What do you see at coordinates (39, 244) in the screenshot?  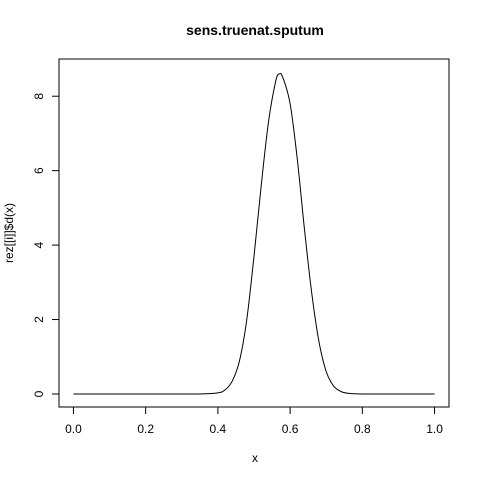 I see `y-tick-label: 4` at bounding box center [39, 244].